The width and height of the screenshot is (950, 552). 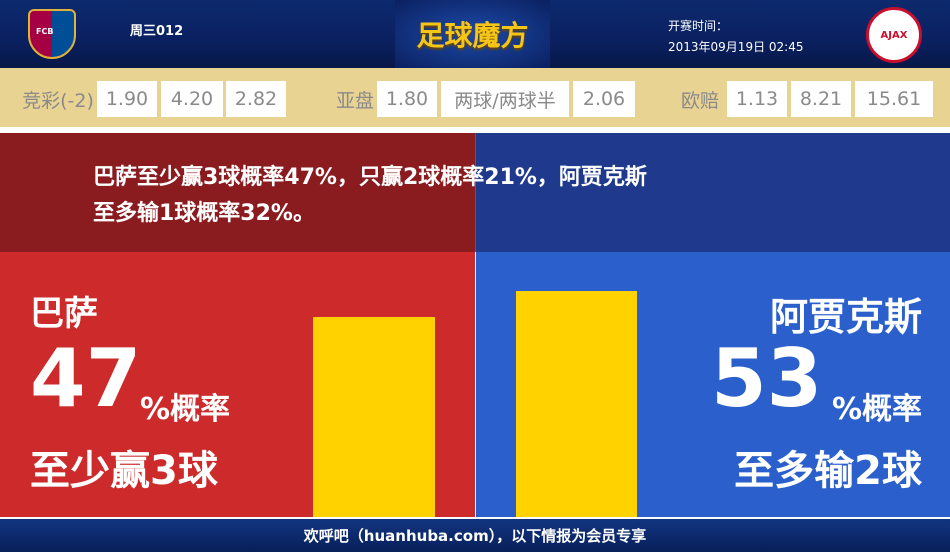 What do you see at coordinates (370, 195) in the screenshot?
I see `summary-text: 巴萨至少赢3球概率47%，只赢2球概率21%，阿贾克斯 至多输1球概率32%。` at bounding box center [370, 195].